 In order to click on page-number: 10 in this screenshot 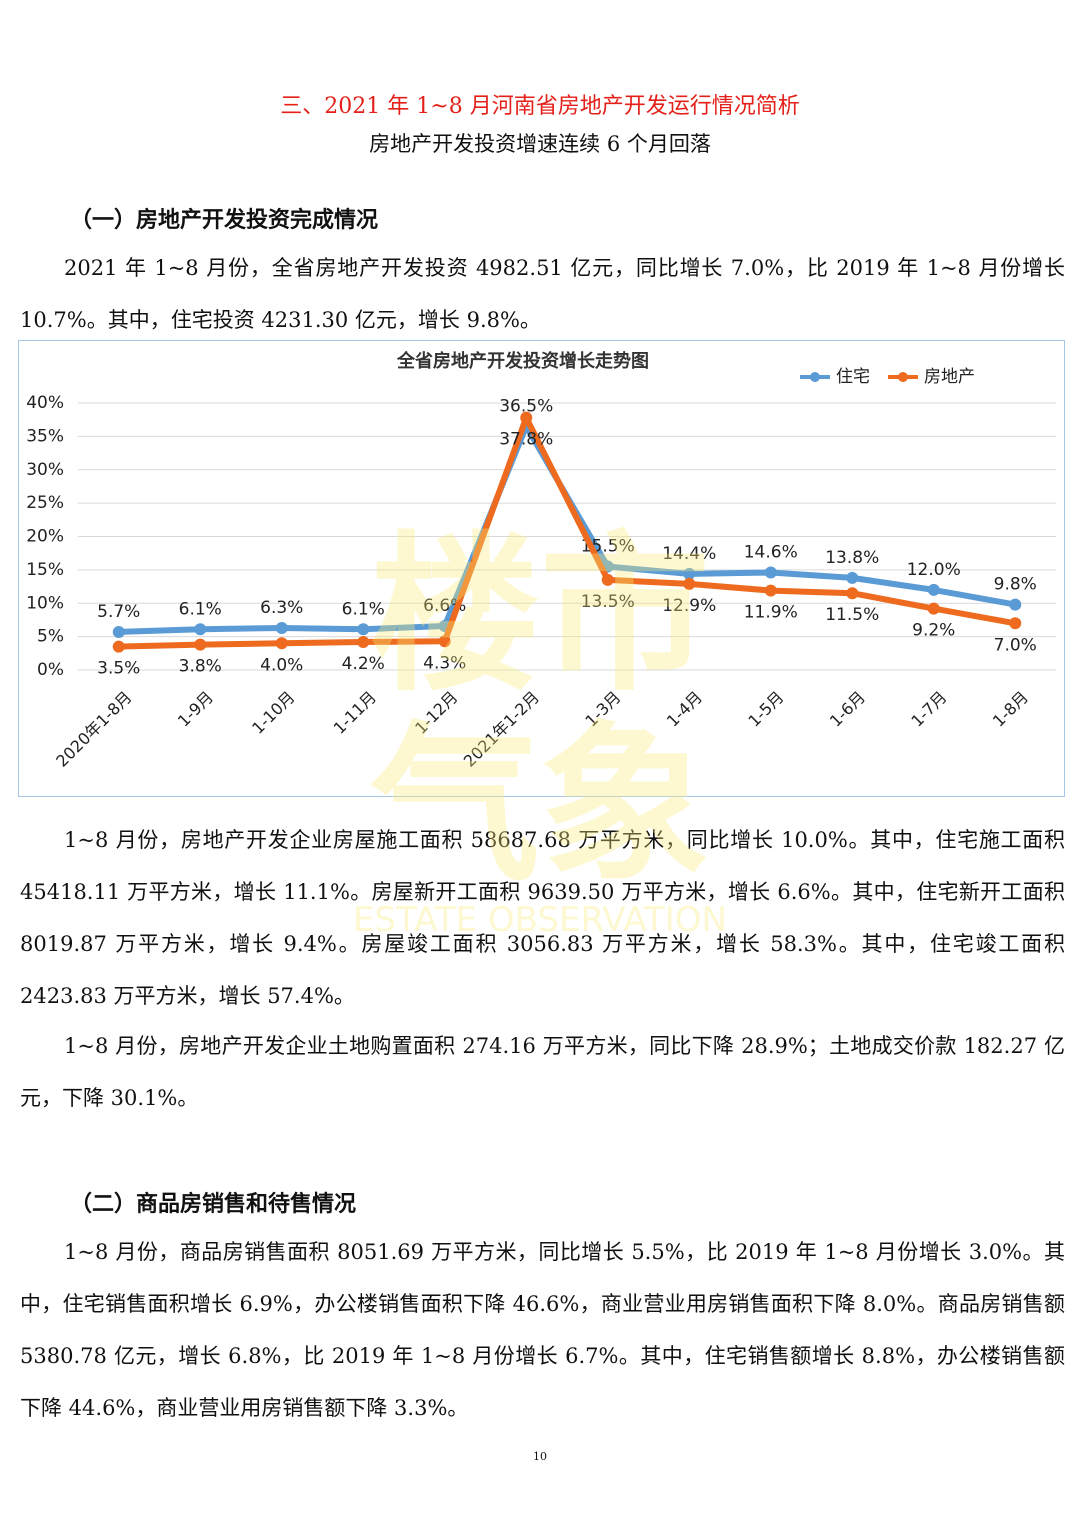, I will do `click(540, 1456)`.